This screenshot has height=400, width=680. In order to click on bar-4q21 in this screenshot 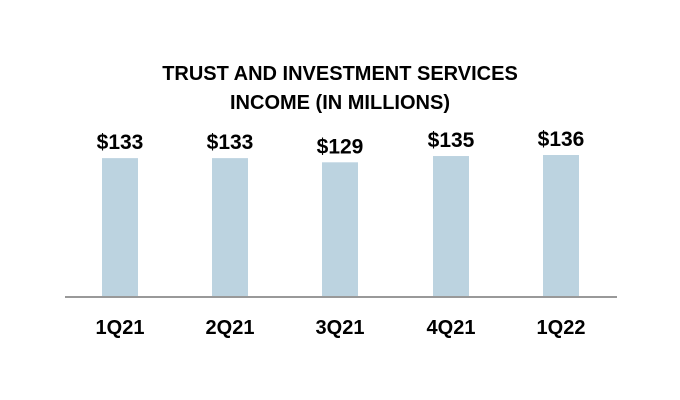, I will do `click(451, 226)`.